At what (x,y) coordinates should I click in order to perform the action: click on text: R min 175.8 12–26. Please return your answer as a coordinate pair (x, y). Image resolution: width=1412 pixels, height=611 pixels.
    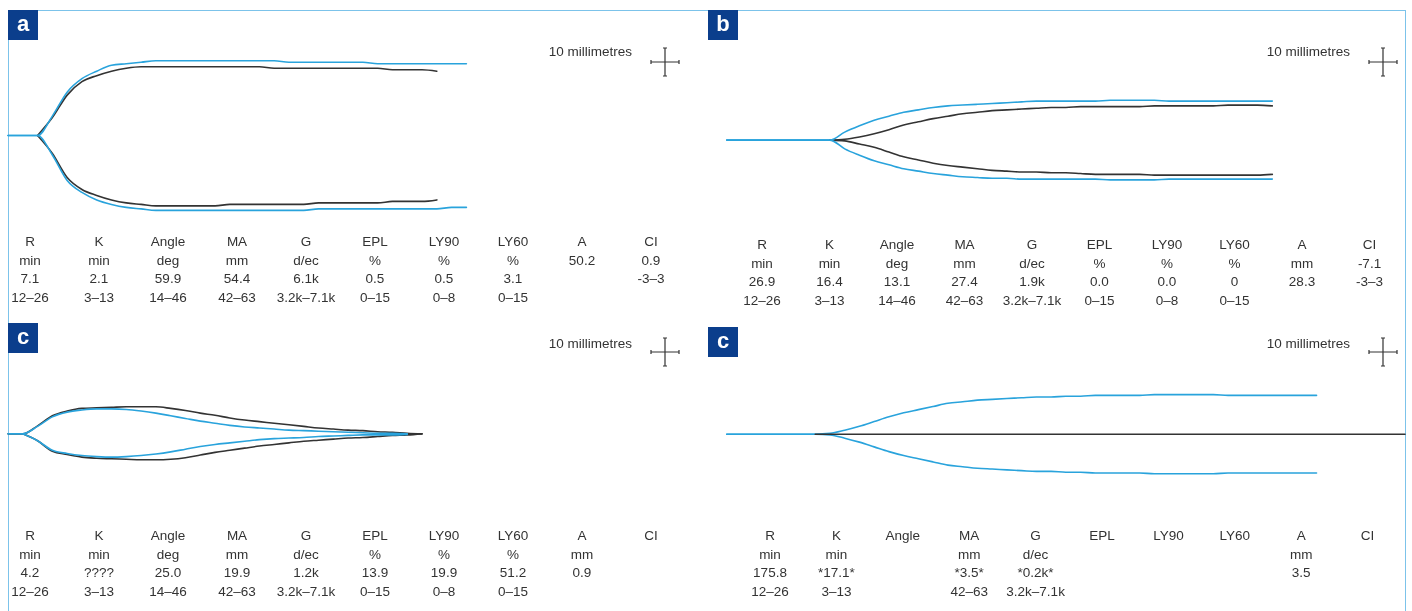
    Looking at the image, I should click on (770, 564).